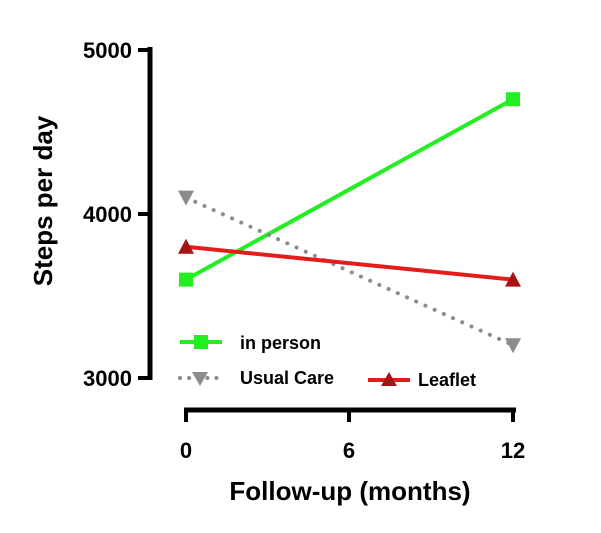 Image resolution: width=601 pixels, height=533 pixels. I want to click on series-leaflet, so click(349, 262).